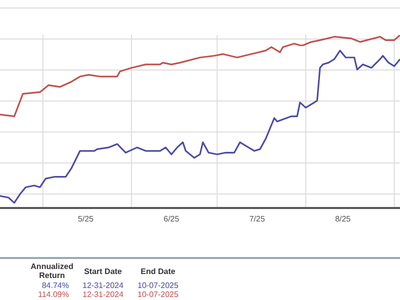 This screenshot has width=400, height=300. What do you see at coordinates (158, 271) in the screenshot?
I see `text: End Date` at bounding box center [158, 271].